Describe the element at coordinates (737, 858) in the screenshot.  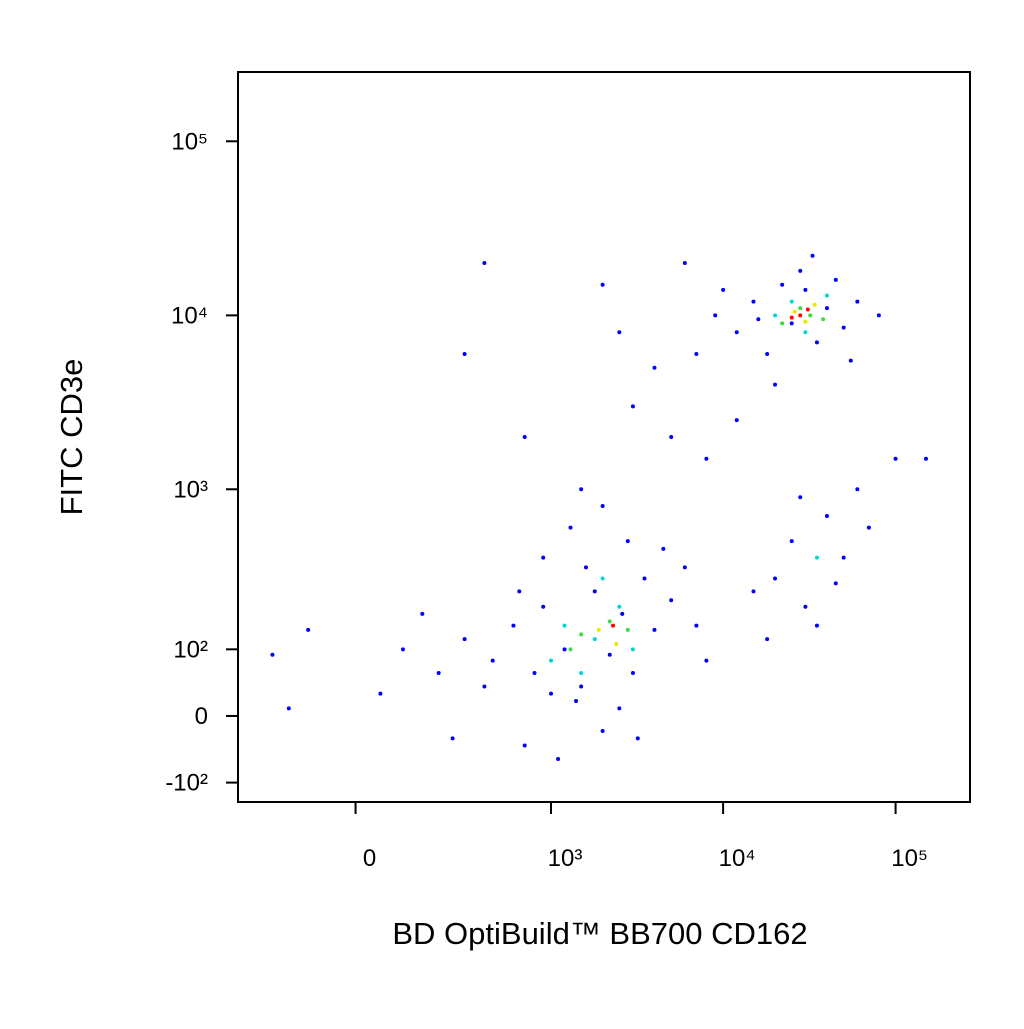
I see `x-tick-label: 10⁴` at that location.